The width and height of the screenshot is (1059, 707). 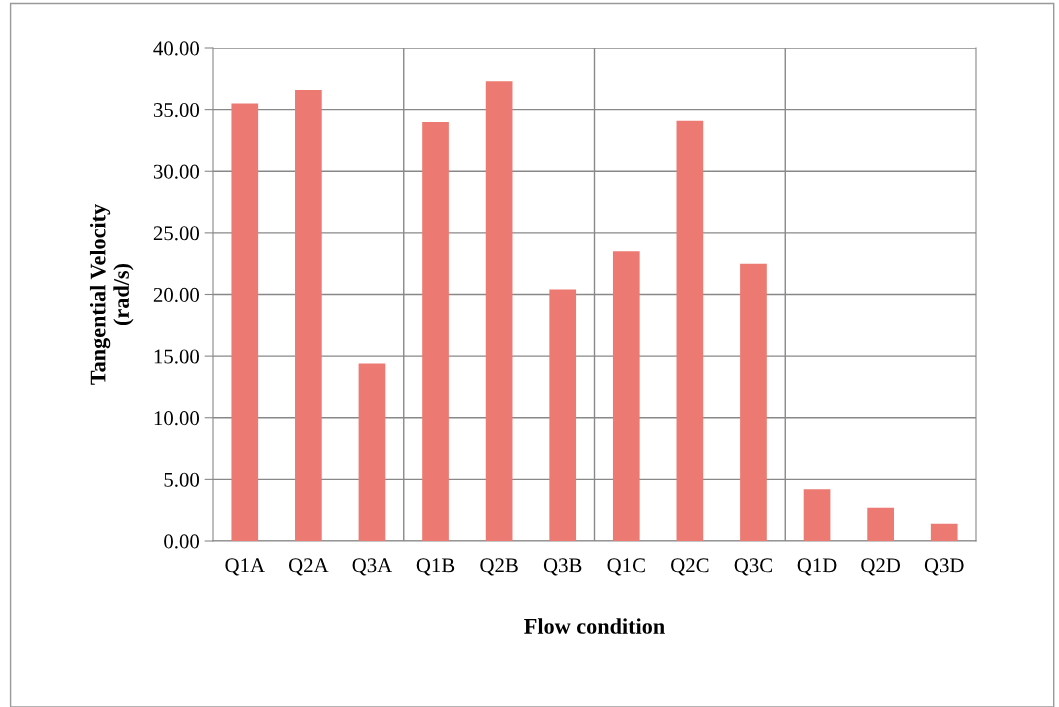 What do you see at coordinates (182, 479) in the screenshot?
I see `y-tick-label: 5.00` at bounding box center [182, 479].